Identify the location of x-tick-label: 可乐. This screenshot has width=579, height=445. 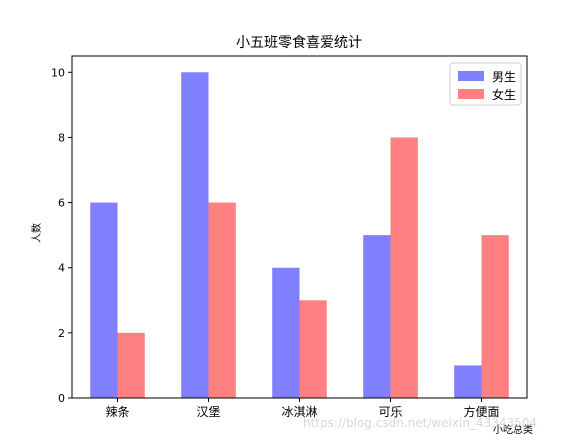
(390, 412).